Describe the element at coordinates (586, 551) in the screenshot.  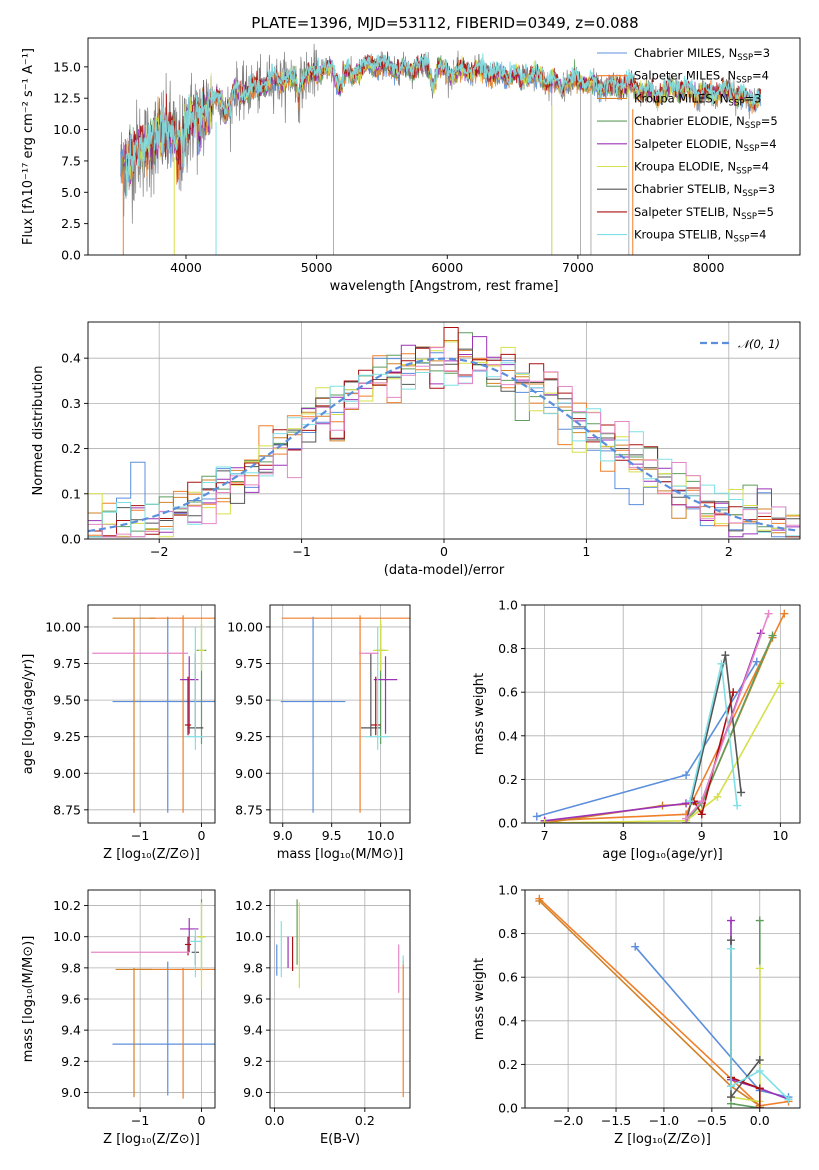
I see `x-tick-label: 1` at that location.